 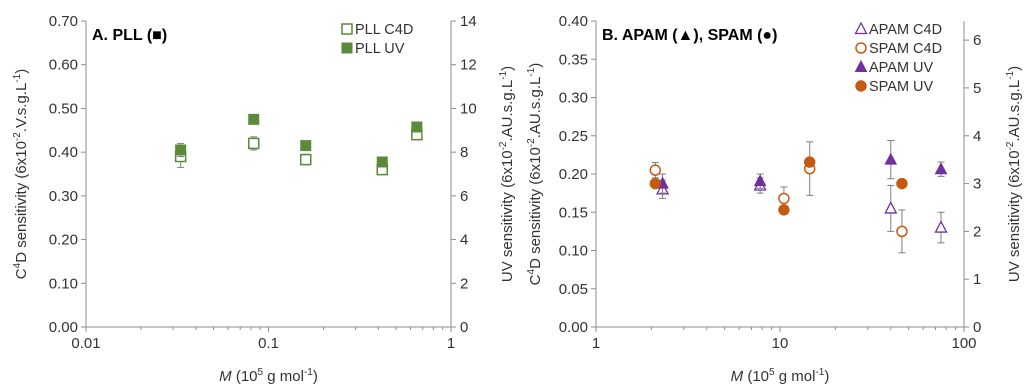 What do you see at coordinates (905, 30) in the screenshot?
I see `legend-label: APAM C4D` at bounding box center [905, 30].